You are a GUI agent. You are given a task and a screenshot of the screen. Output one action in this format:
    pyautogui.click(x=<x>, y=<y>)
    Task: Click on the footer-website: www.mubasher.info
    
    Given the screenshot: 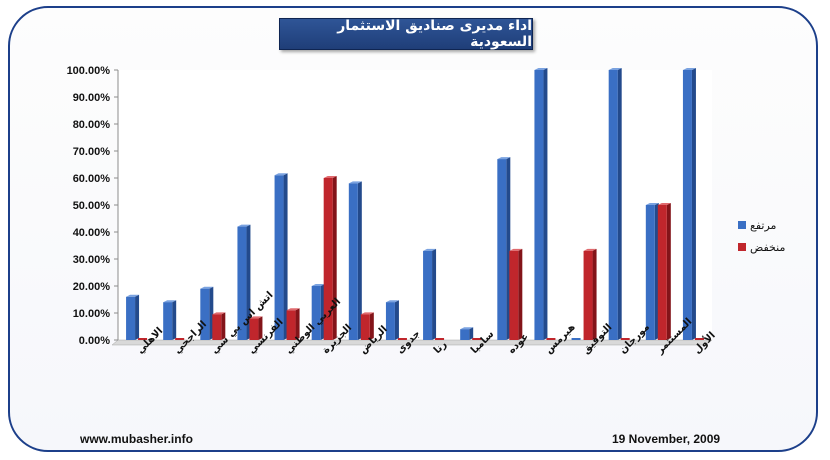 What is the action you would take?
    pyautogui.click(x=136, y=439)
    